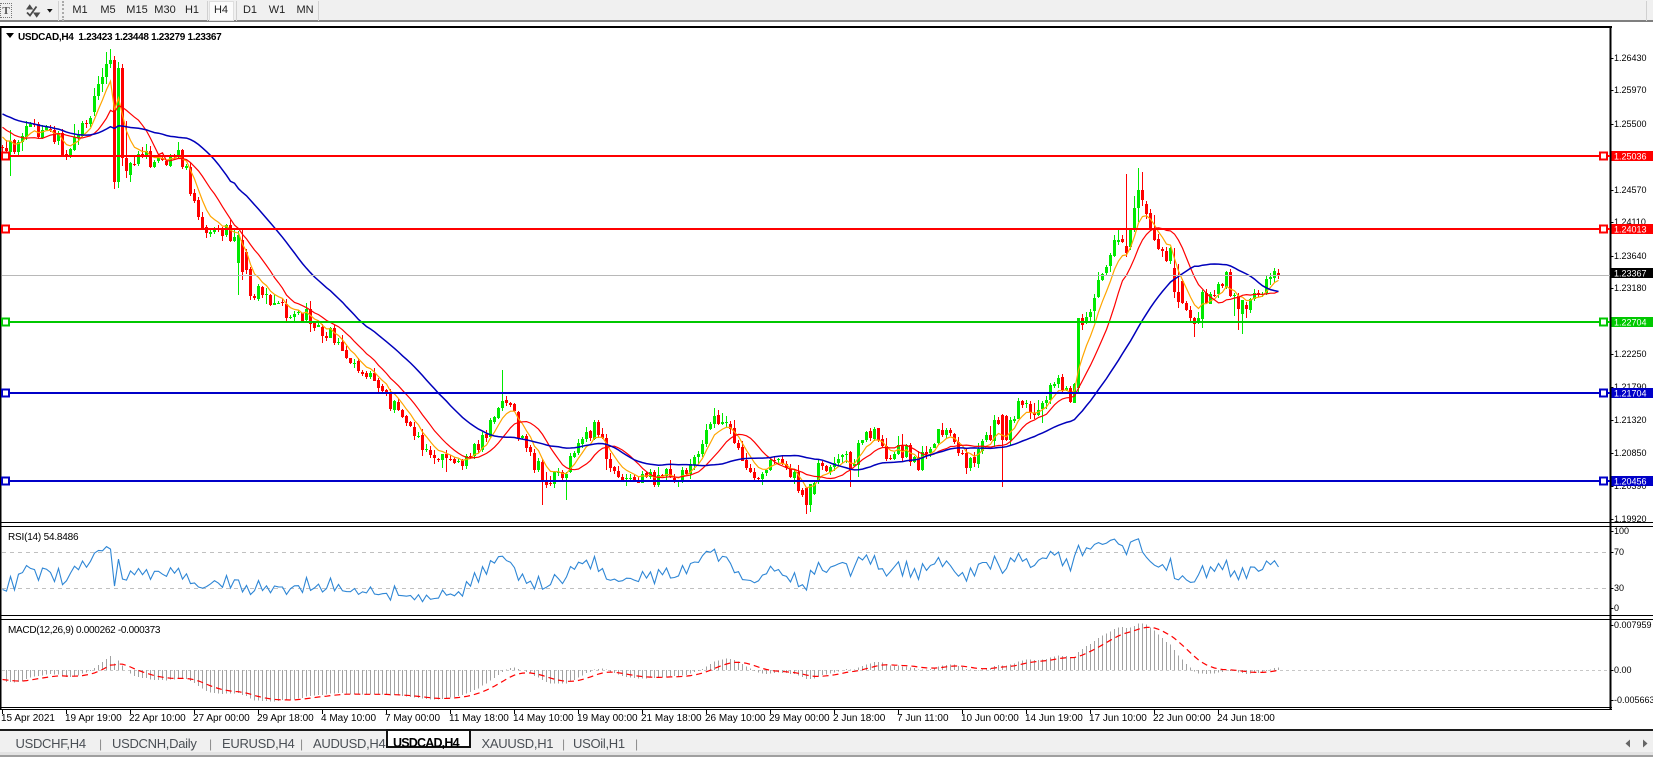  Describe the element at coordinates (1630, 519) in the screenshot. I see `svg-text: 1.19920` at that location.